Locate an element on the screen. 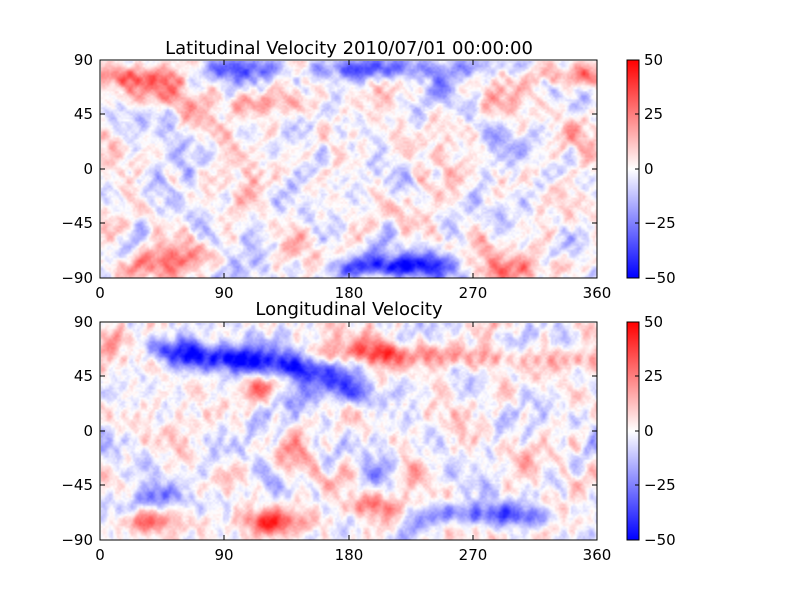 The image size is (800, 600). colorbar-longitudinal: 50 25 0 −25 −50 is located at coordinates (651, 431).